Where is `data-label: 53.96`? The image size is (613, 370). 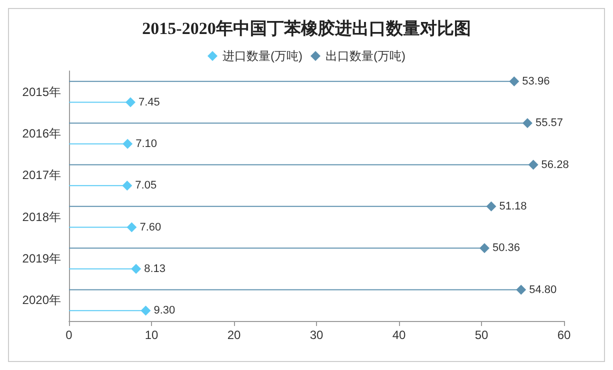
data-label: 53.96 is located at coordinates (536, 81).